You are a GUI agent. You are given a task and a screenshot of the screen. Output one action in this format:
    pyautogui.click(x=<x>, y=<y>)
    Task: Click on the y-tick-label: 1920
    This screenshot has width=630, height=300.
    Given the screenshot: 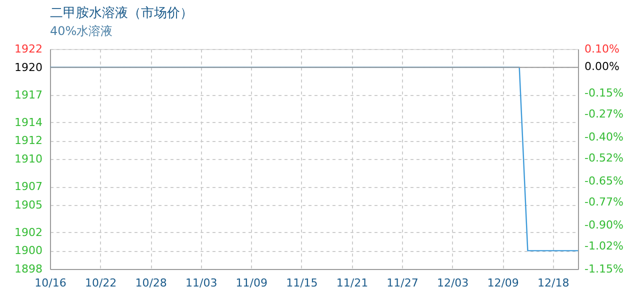 What is the action you would take?
    pyautogui.click(x=28, y=67)
    